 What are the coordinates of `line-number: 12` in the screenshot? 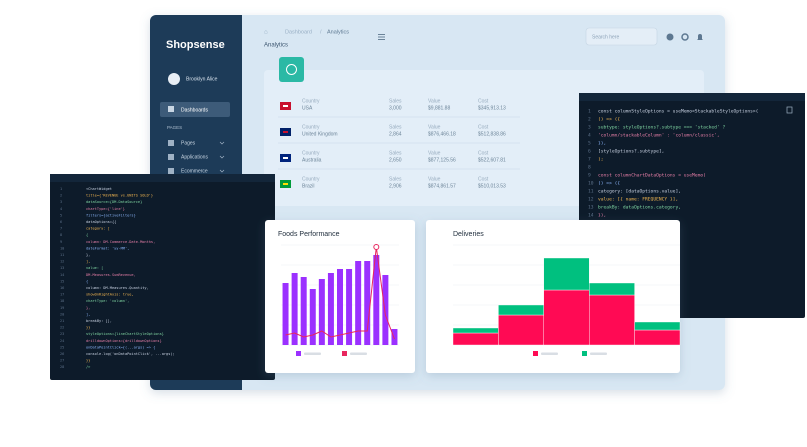 It's located at (62, 262).